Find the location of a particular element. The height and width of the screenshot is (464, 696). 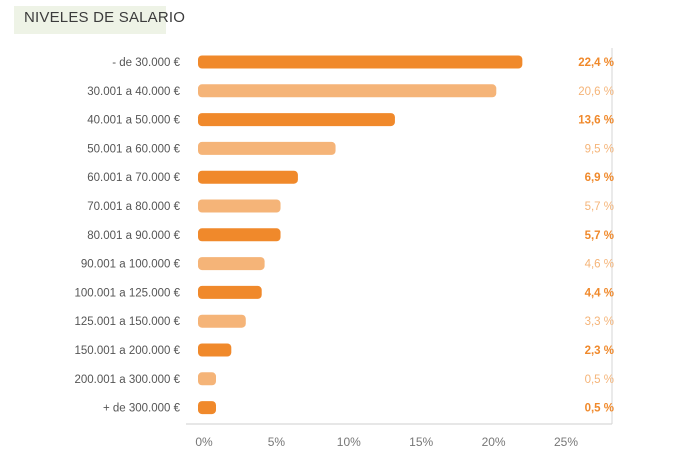

x-tick-label-3: 10% is located at coordinates (349, 442).